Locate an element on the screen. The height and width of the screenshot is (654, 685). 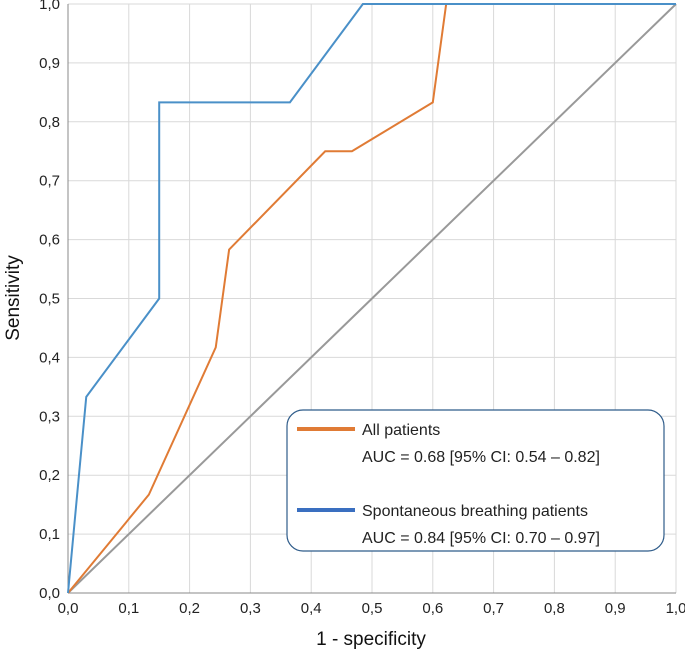
y-tick-label: 0,4 is located at coordinates (49, 357).